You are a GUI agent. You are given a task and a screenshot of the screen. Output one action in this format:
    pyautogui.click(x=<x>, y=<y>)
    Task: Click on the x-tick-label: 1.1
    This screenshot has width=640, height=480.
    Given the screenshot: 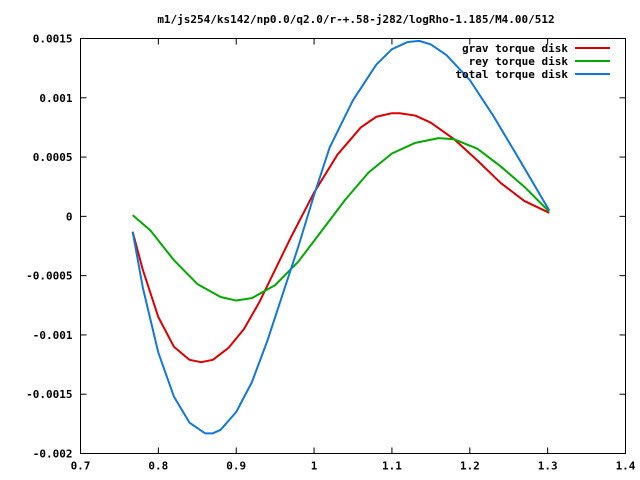 What is the action you would take?
    pyautogui.click(x=392, y=466)
    